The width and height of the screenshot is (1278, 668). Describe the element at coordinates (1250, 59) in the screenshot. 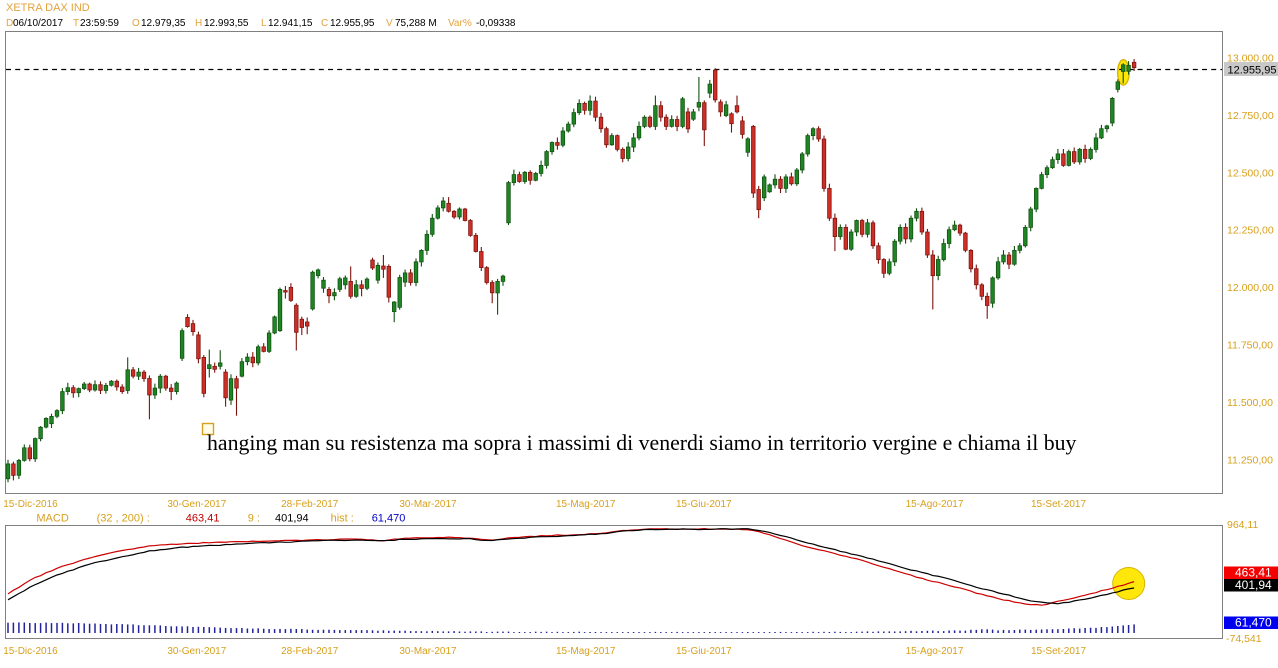

I see `svg-text: 13.000,00` at that location.